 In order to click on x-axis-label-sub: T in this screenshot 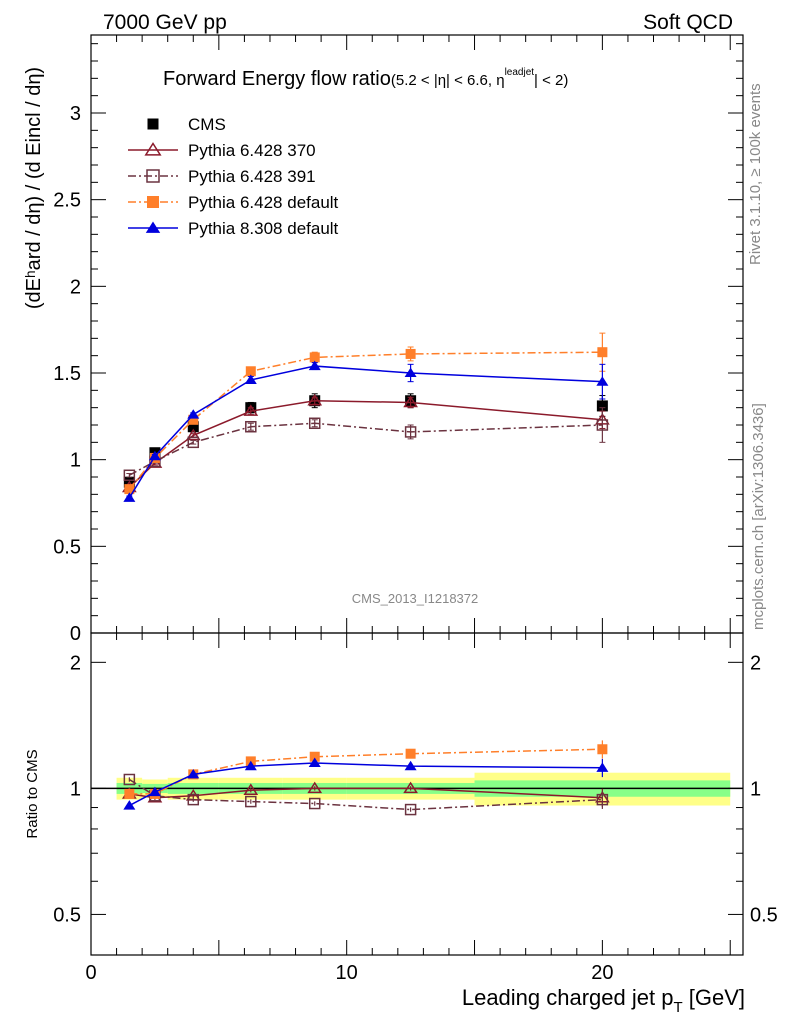, I will do `click(677, 1007)`.